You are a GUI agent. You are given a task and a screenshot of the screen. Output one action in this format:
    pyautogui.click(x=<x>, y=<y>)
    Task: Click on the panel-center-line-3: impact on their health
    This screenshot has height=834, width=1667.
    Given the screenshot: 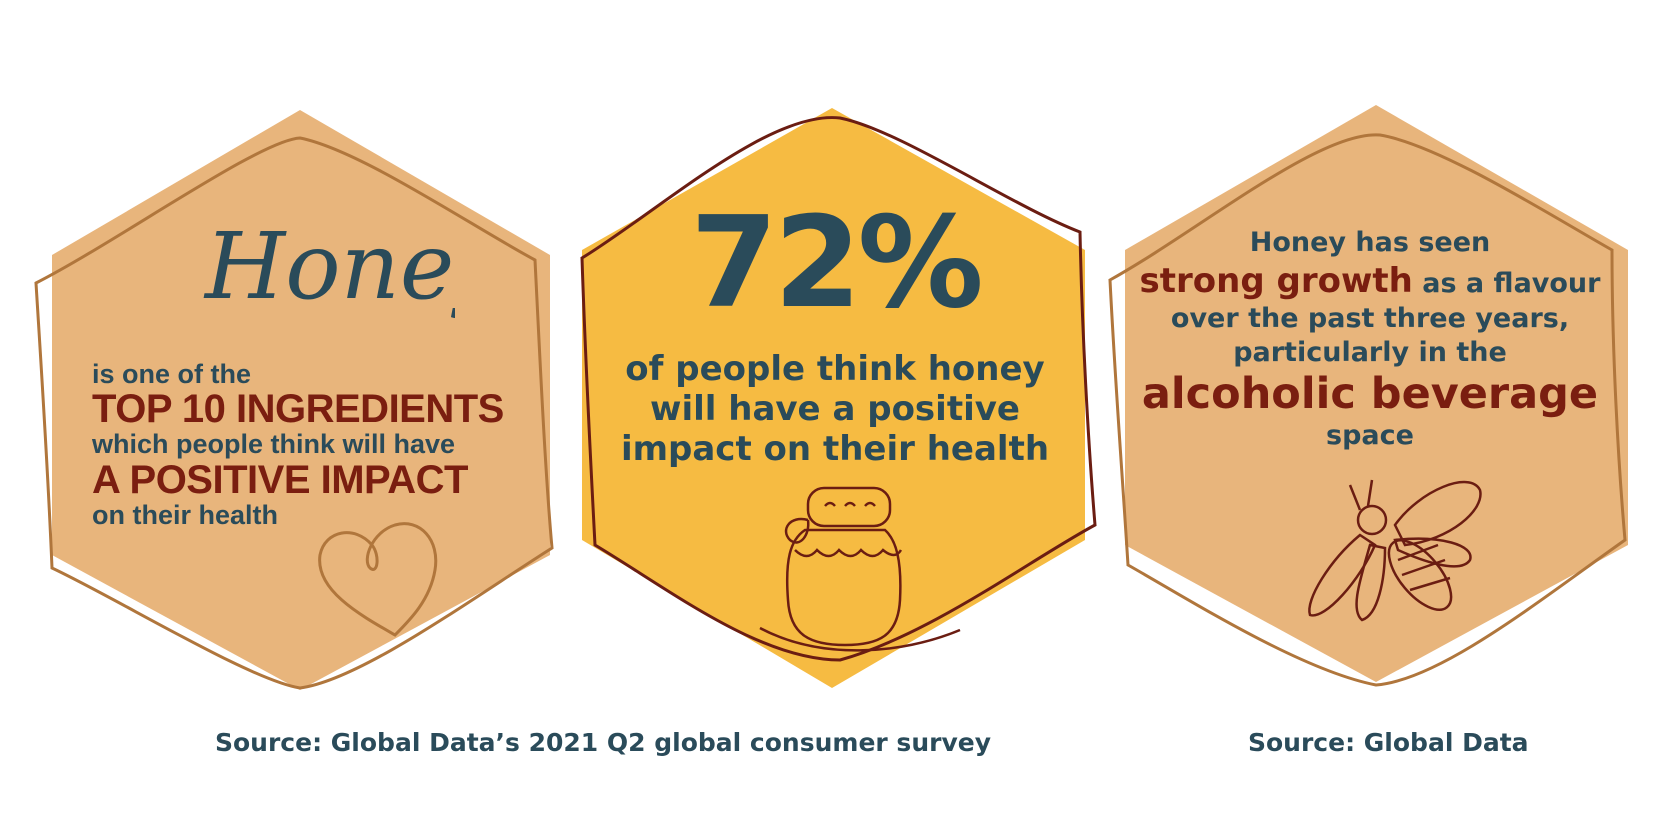 What is the action you would take?
    pyautogui.click(x=835, y=448)
    